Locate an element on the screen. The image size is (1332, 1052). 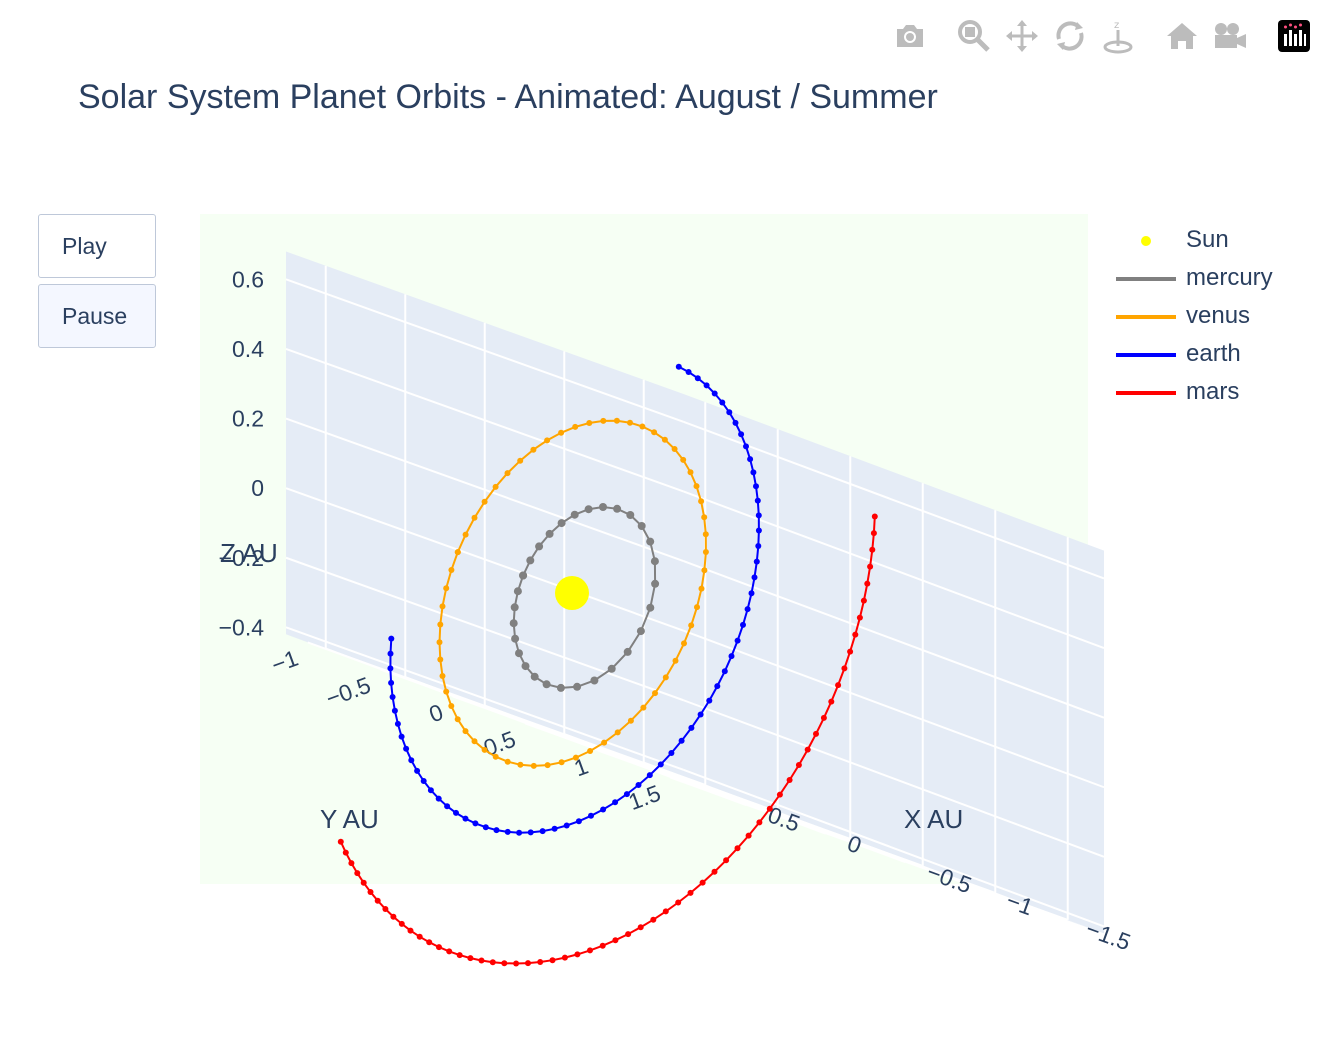
y-tick-label: 0 is located at coordinates (436, 713).